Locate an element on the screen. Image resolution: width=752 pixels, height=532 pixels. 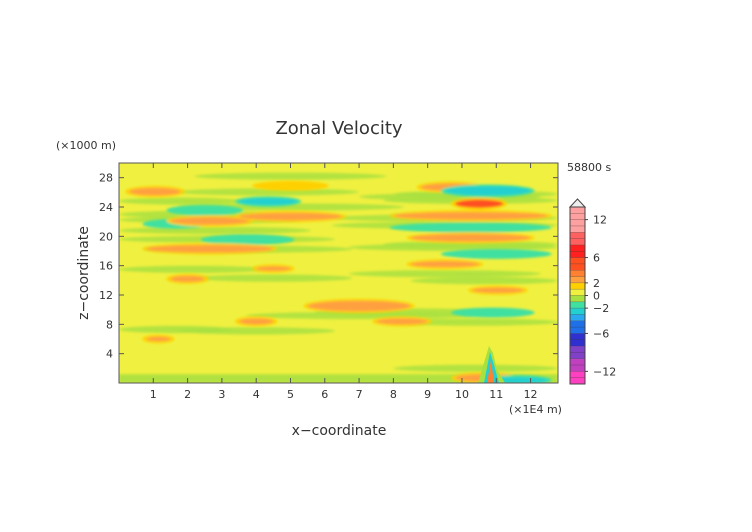
time-label: 58800 s is located at coordinates (589, 167).